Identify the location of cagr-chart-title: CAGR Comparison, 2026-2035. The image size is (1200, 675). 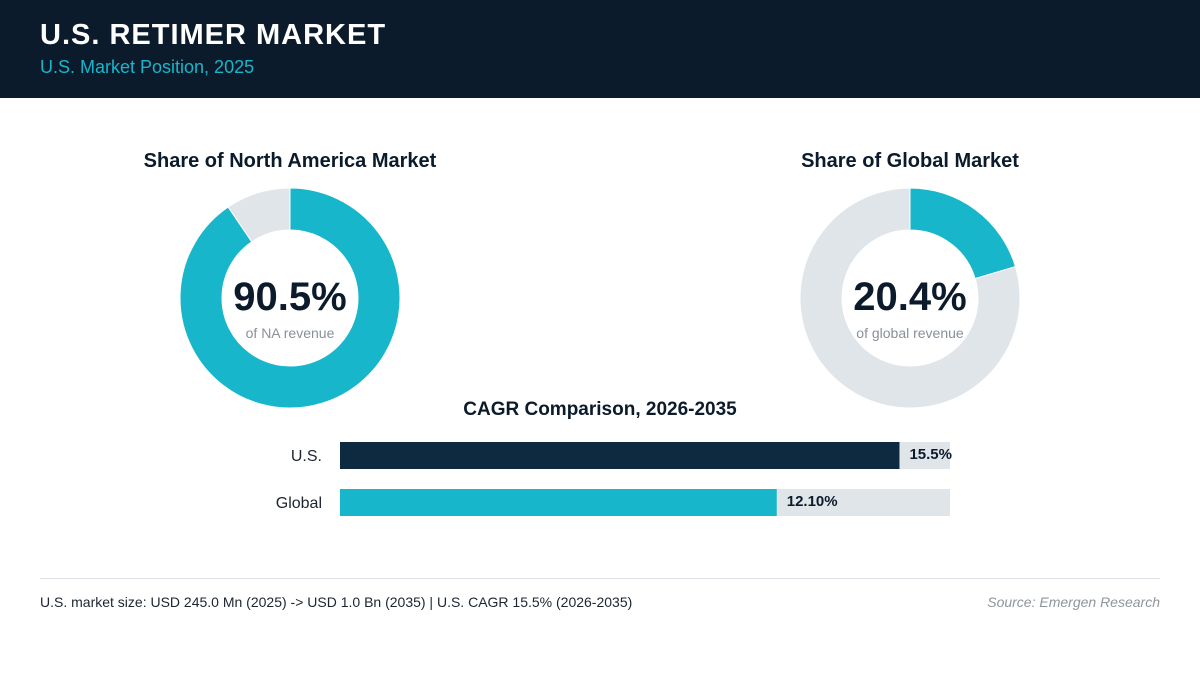
(600, 409).